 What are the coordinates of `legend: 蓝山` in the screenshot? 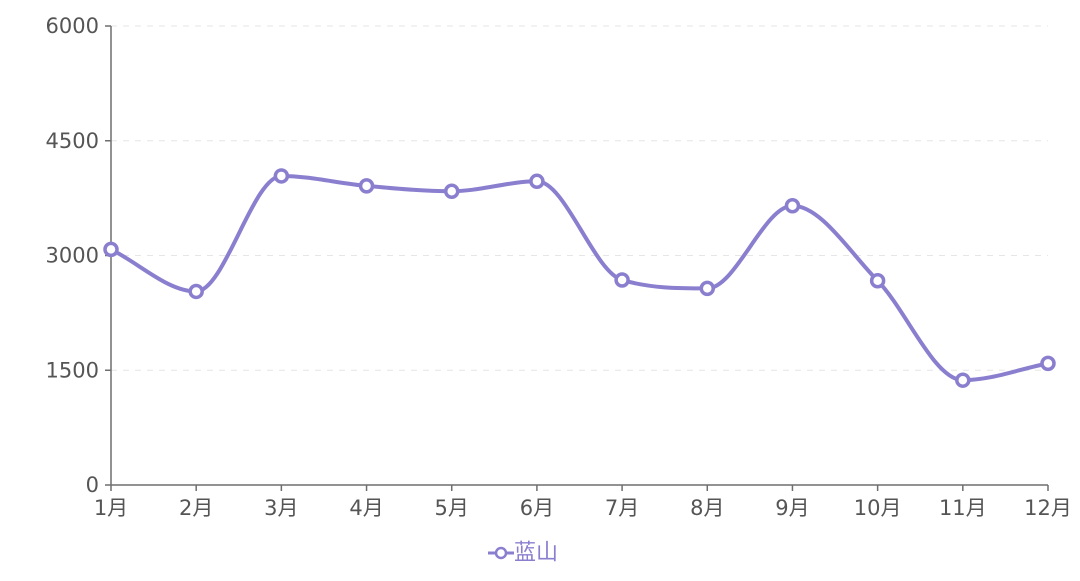 It's located at (523, 553).